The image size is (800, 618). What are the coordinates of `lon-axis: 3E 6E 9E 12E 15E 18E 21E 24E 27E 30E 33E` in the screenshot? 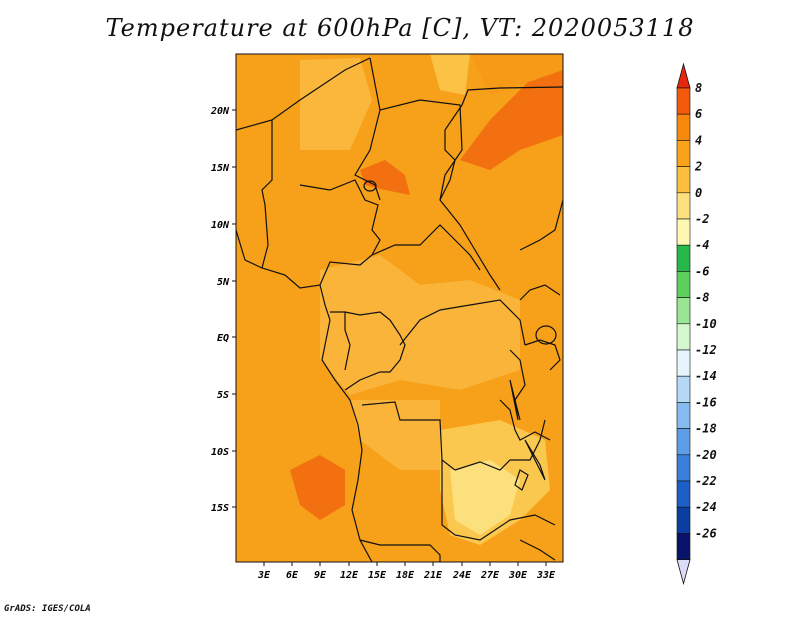 It's located at (406, 571).